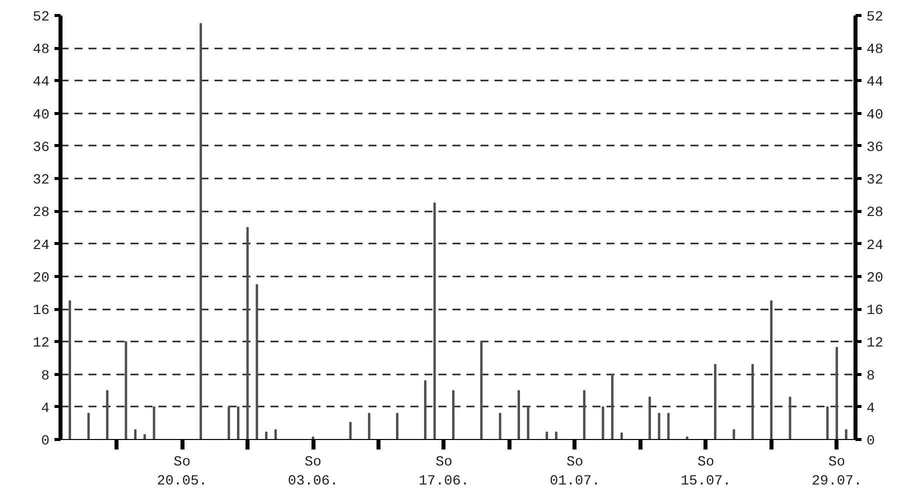  I want to click on y2-tick-label: 40, so click(875, 115).